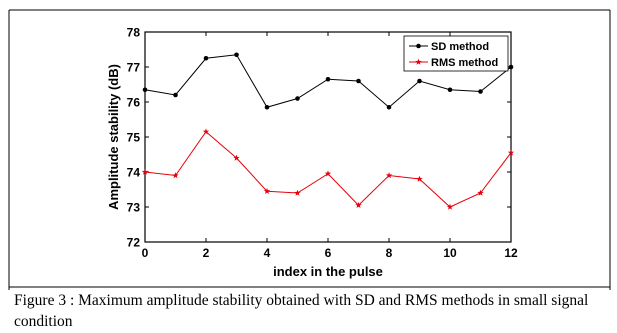  What do you see at coordinates (134, 243) in the screenshot?
I see `y-tick-label: 72` at bounding box center [134, 243].